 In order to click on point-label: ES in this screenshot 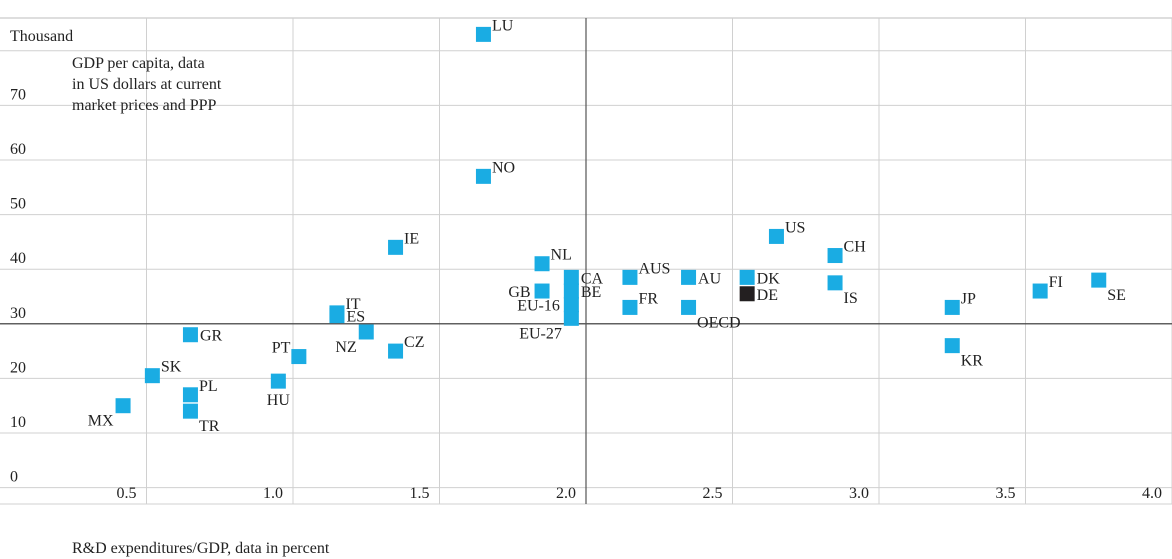, I will do `click(355, 317)`.